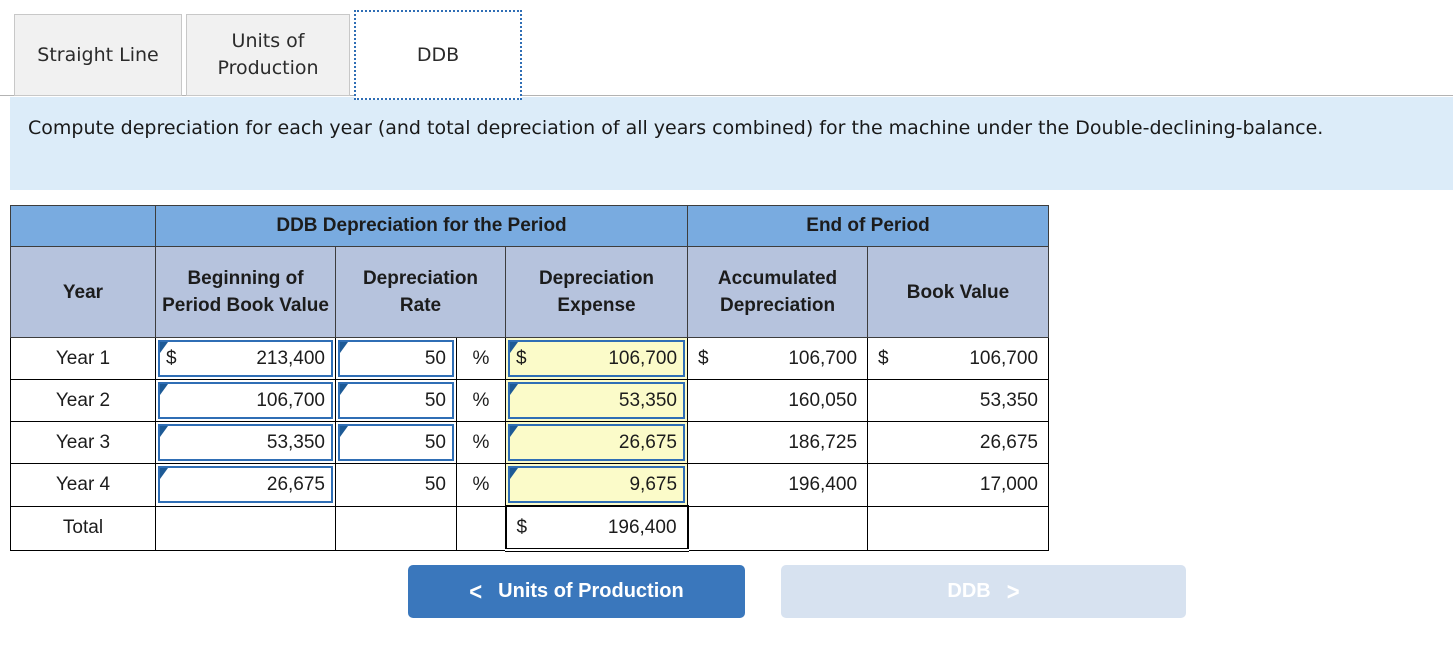  What do you see at coordinates (777, 400) in the screenshot?
I see `accumulated-depreciation-cell: 160,050` at bounding box center [777, 400].